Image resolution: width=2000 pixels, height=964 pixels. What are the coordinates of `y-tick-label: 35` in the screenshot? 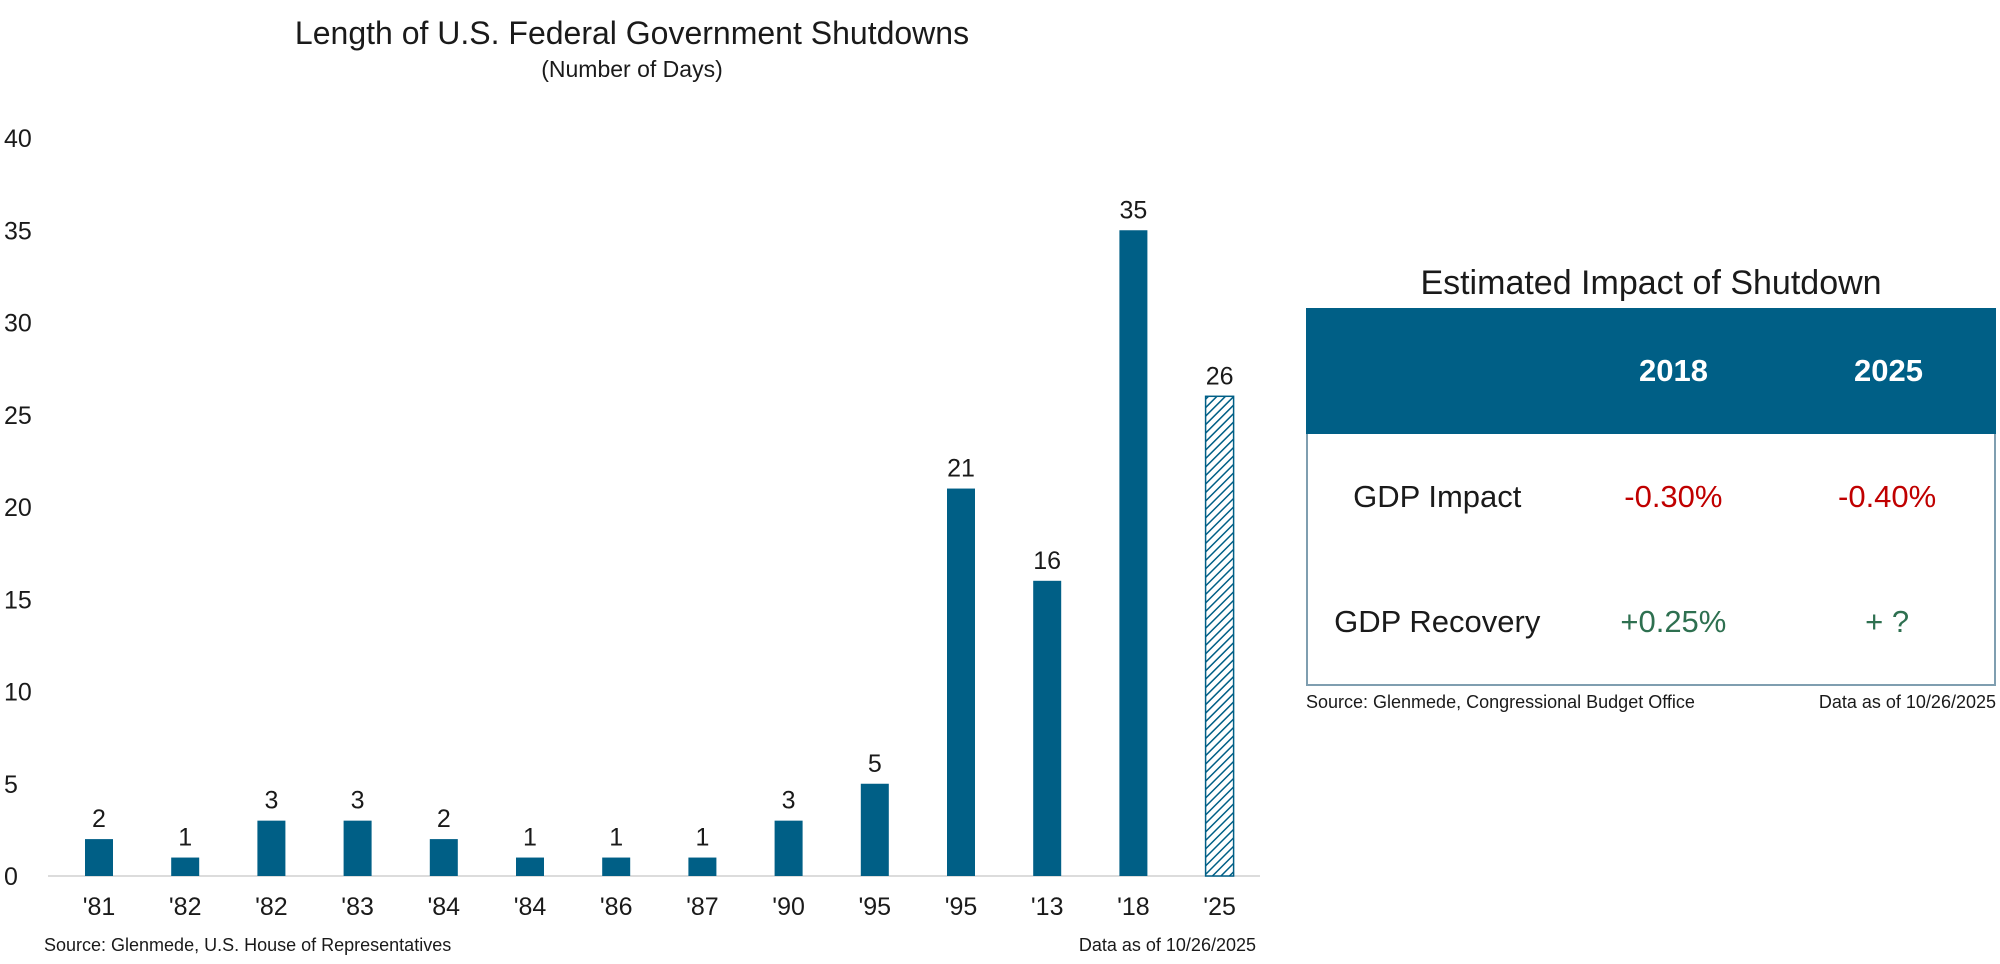 It's located at (18, 231).